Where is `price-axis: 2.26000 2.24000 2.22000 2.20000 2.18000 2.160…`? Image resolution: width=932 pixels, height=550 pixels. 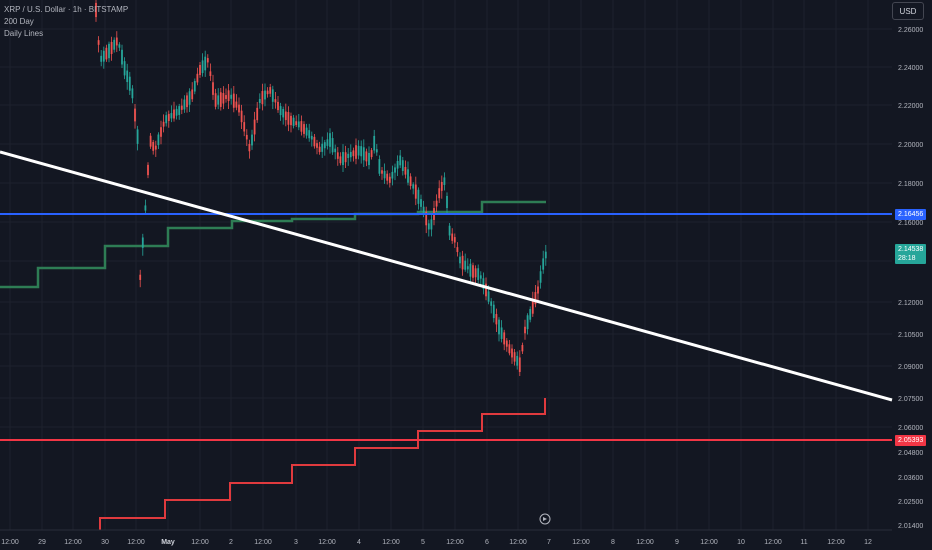
price-axis: 2.26000 2.24000 2.22000 2.20000 2.18000 2.160… is located at coordinates (910, 278).